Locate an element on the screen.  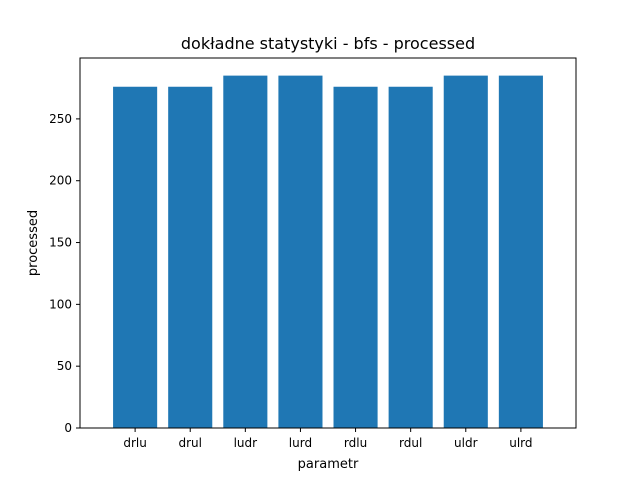
y-tick-label: 150 is located at coordinates (60, 243).